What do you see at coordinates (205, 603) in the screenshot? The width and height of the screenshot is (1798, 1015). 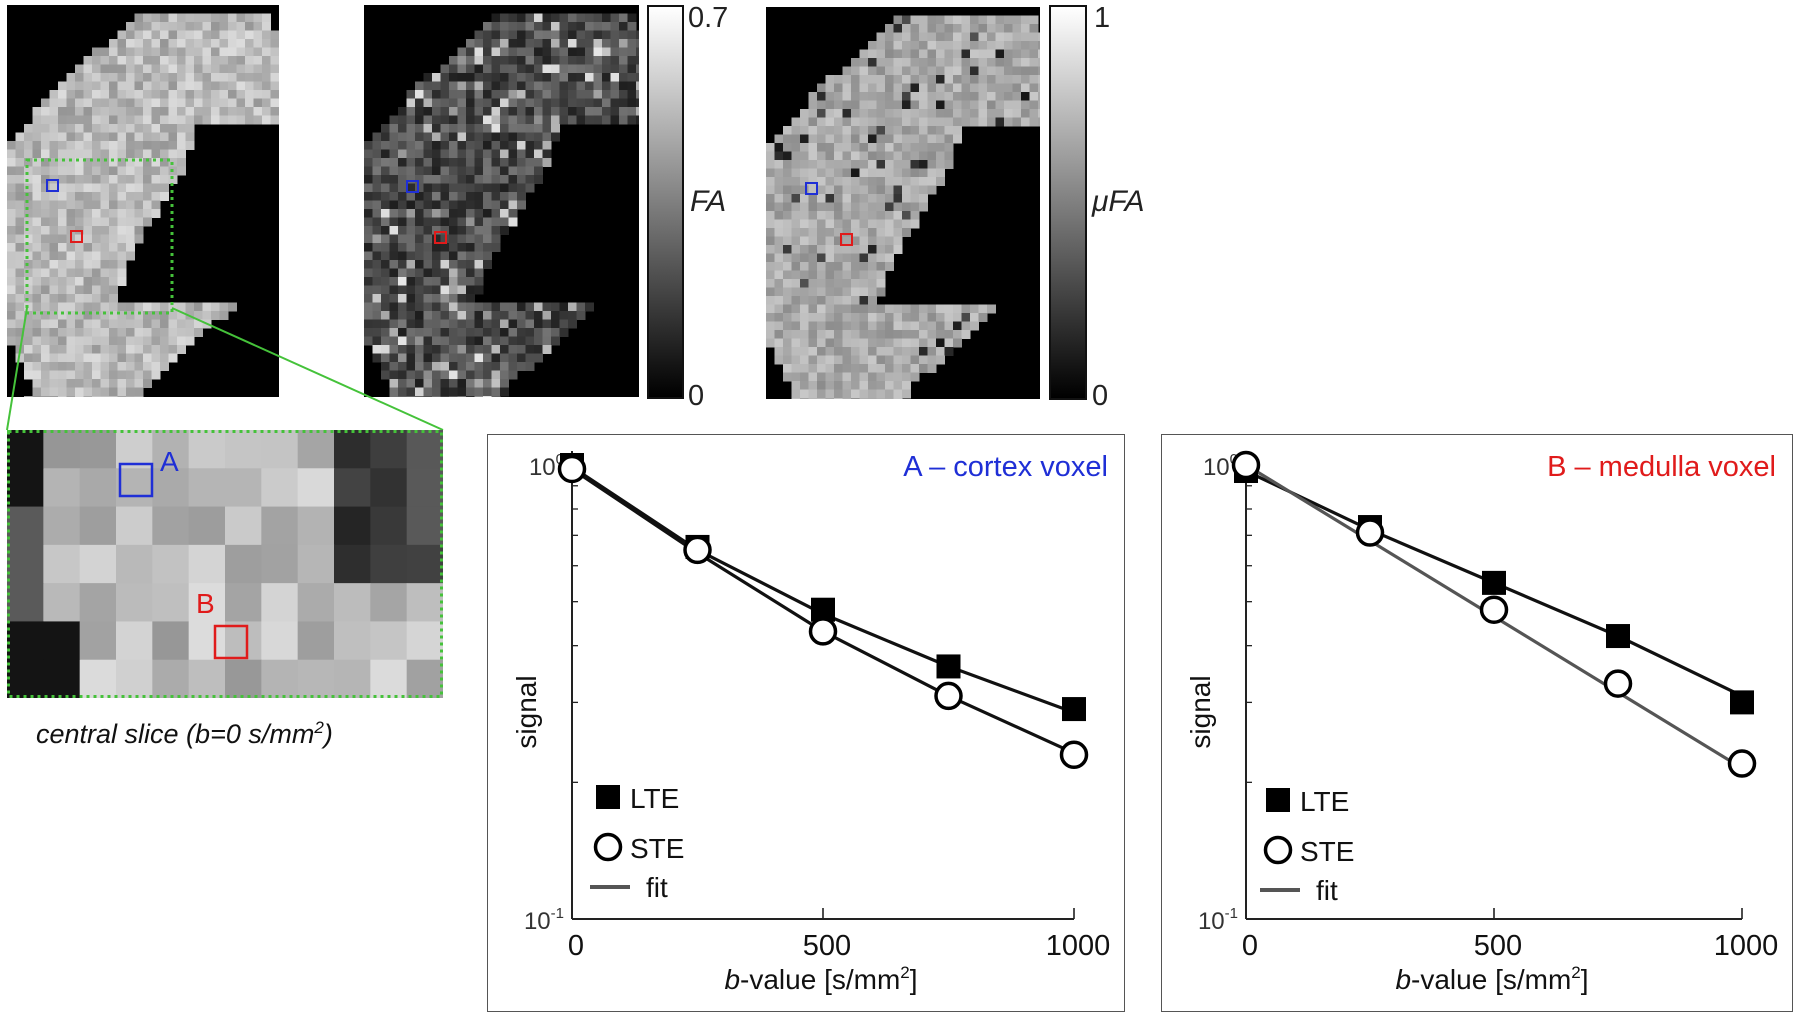 I see `roi-b-label: B` at bounding box center [205, 603].